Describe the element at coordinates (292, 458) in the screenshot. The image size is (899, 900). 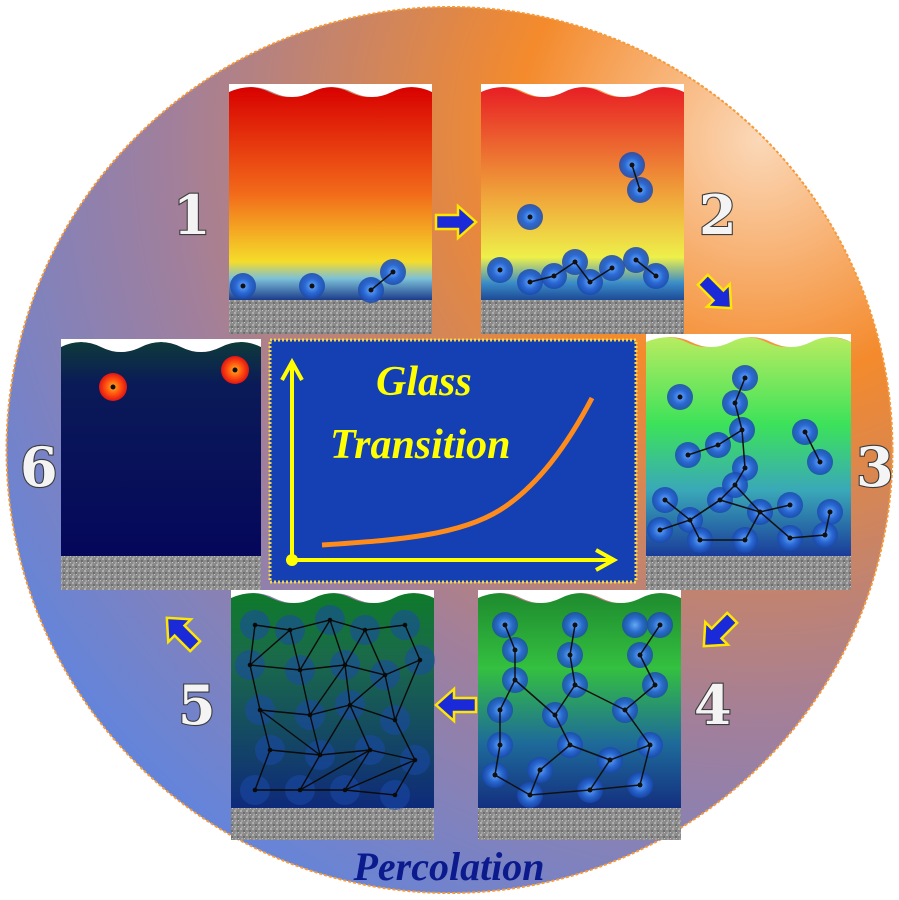
I see `y-axis` at that location.